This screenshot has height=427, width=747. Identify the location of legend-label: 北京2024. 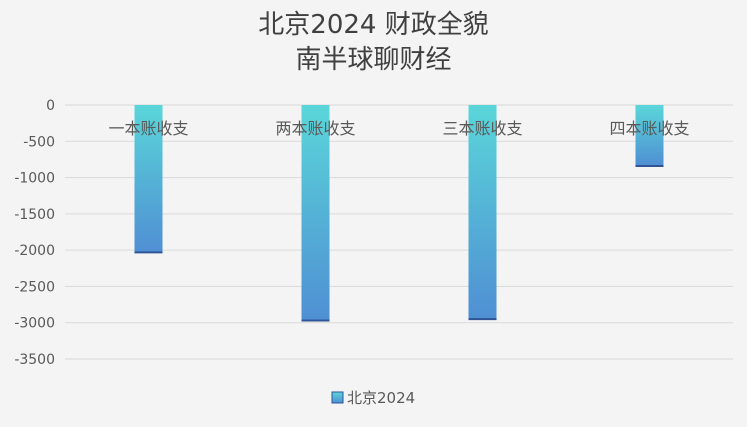
(381, 398).